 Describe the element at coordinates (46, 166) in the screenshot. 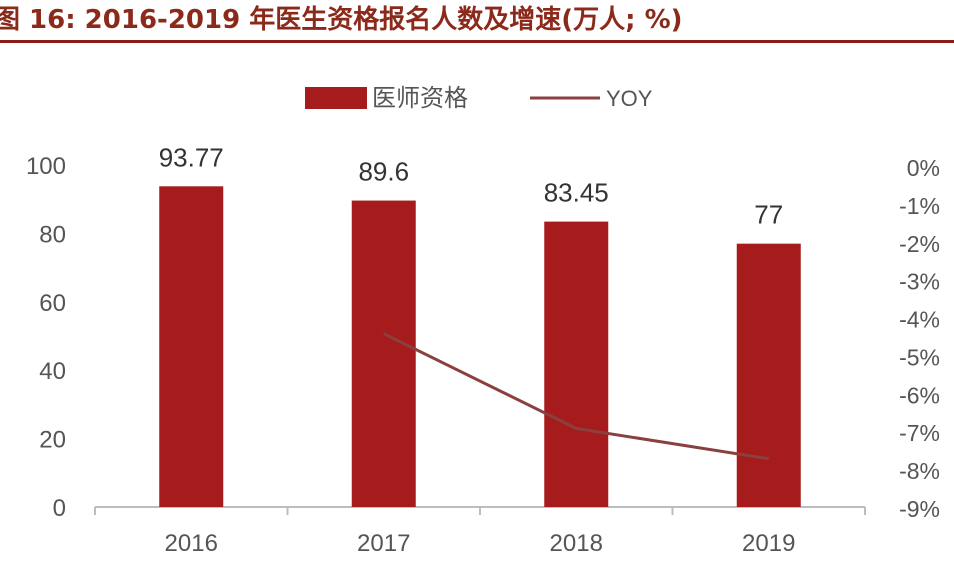

I see `y-left-tick-label: 100` at that location.